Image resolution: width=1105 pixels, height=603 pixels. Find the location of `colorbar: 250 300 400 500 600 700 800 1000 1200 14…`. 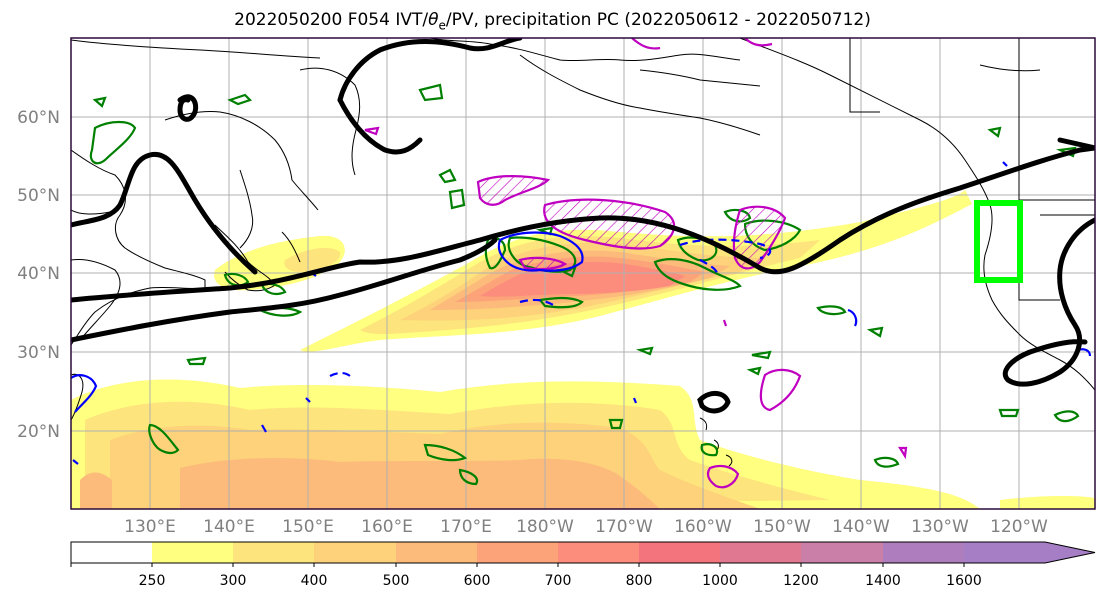

colorbar: 250 300 400 500 600 700 800 1000 1200 14… is located at coordinates (583, 565).